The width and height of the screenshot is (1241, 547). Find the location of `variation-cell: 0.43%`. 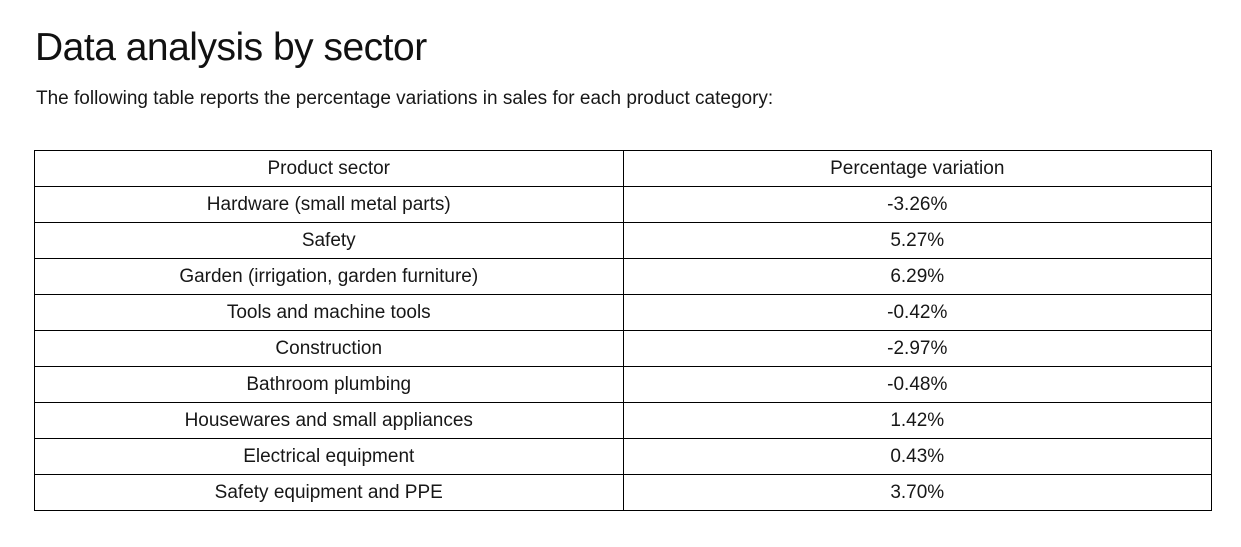

variation-cell: 0.43% is located at coordinates (917, 456).